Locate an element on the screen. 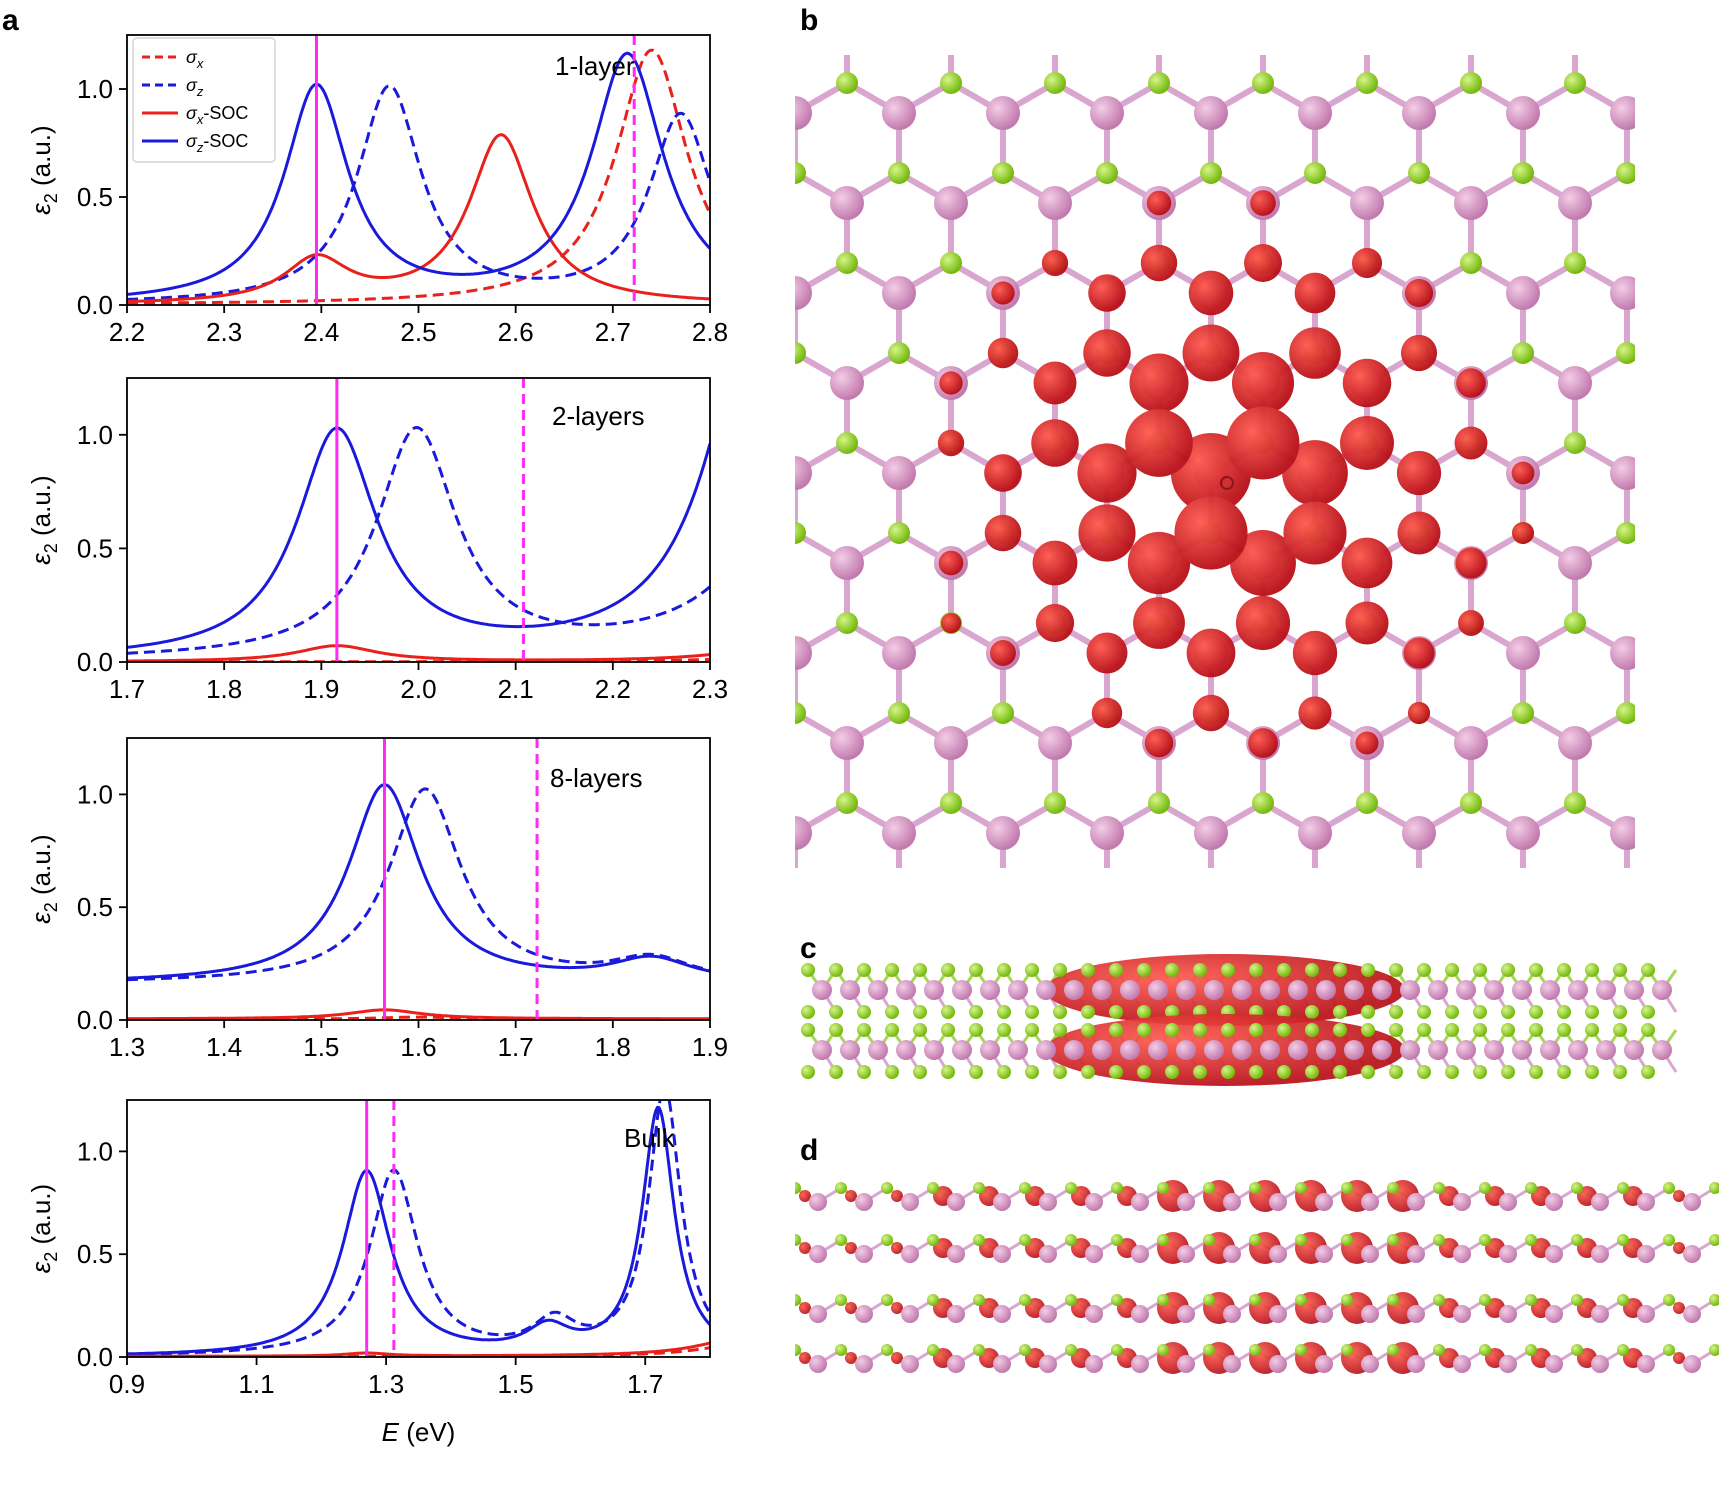 The image size is (1719, 1489). panel-letter-b: b is located at coordinates (809, 20).